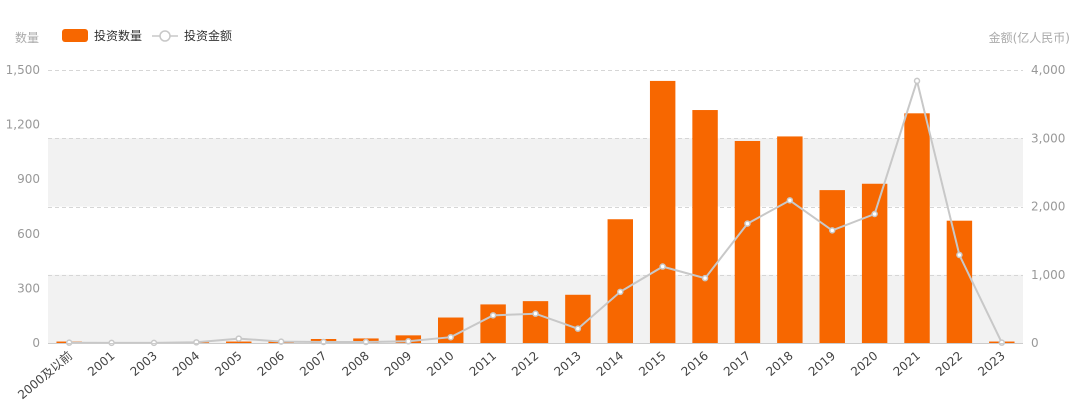 The width and height of the screenshot is (1080, 414). I want to click on x-tick-label: 2003, so click(144, 364).